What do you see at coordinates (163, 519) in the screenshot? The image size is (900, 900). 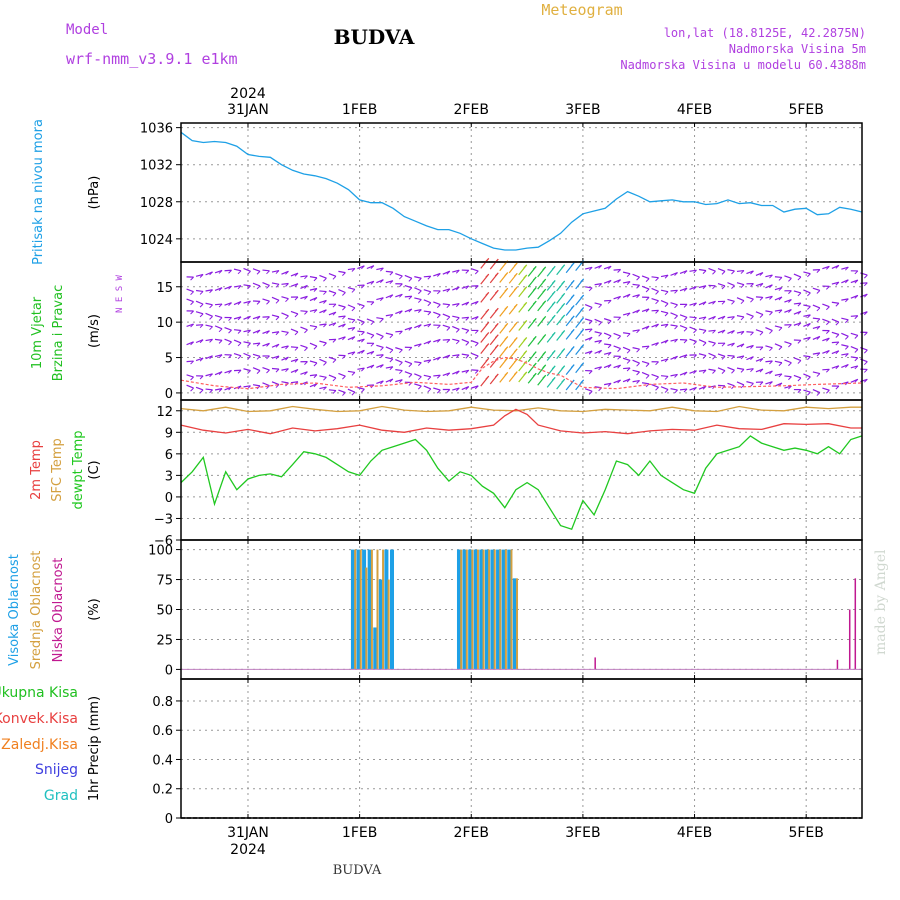 I see `y-tick-label: −3` at bounding box center [163, 519].